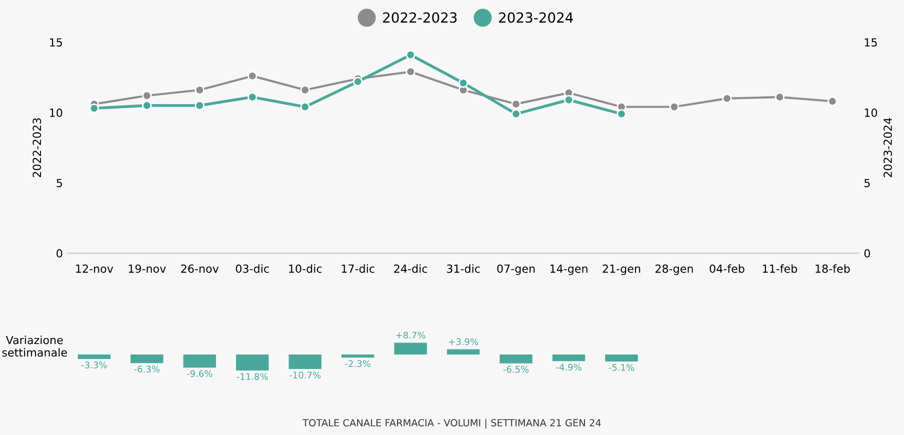  What do you see at coordinates (59, 253) in the screenshot?
I see `y-tick-label: 0` at bounding box center [59, 253].